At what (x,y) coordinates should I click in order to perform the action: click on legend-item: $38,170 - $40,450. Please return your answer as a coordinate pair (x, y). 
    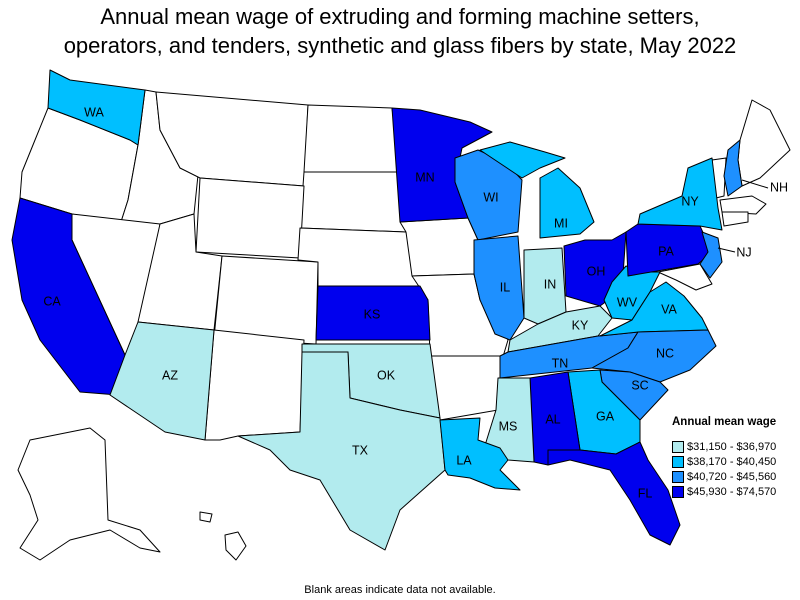
    Looking at the image, I should click on (735, 461).